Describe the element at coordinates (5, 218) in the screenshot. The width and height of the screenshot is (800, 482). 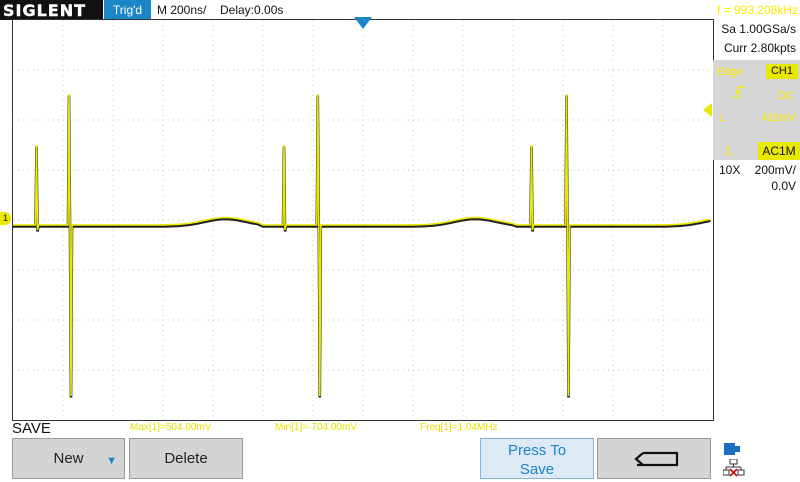
I see `channel-1-offset-marker: 1` at that location.